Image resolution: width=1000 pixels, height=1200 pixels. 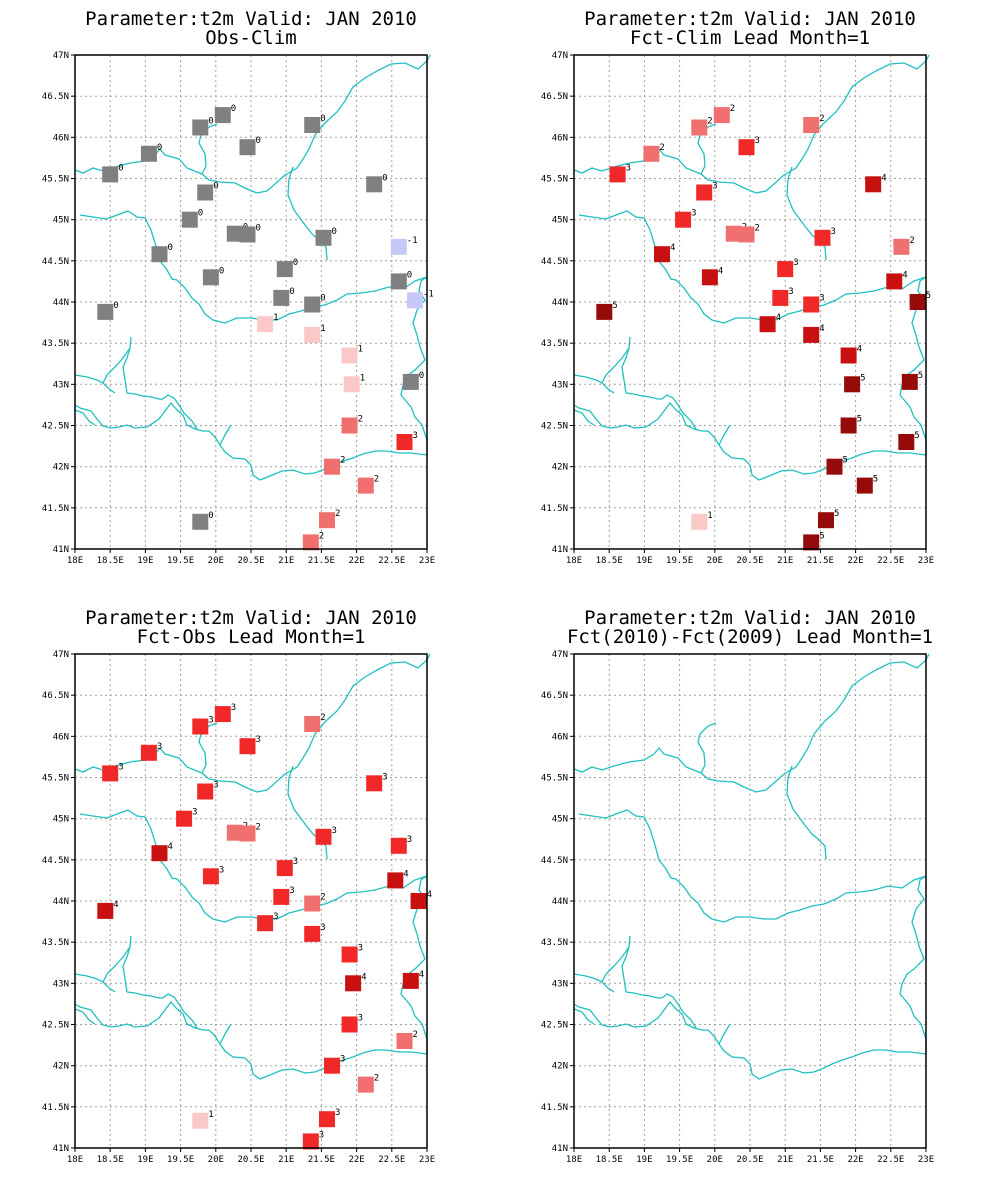 What do you see at coordinates (251, 38) in the screenshot?
I see `panel-subtitle: Obs-Clim` at bounding box center [251, 38].